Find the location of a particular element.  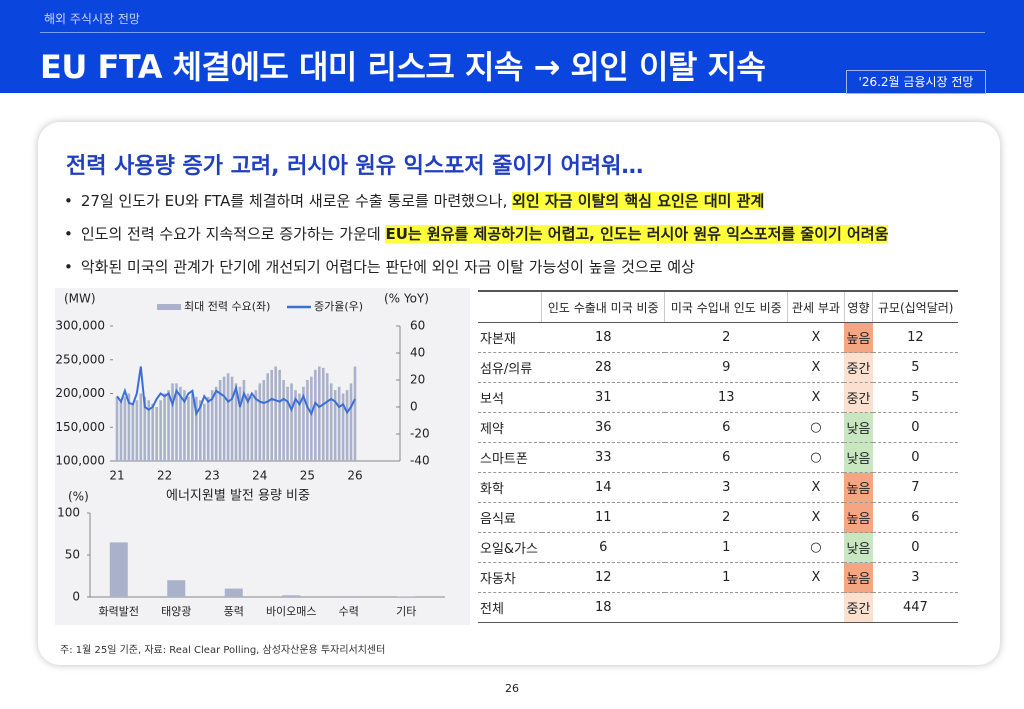

y-tick-label: 300,000 is located at coordinates (80, 326).